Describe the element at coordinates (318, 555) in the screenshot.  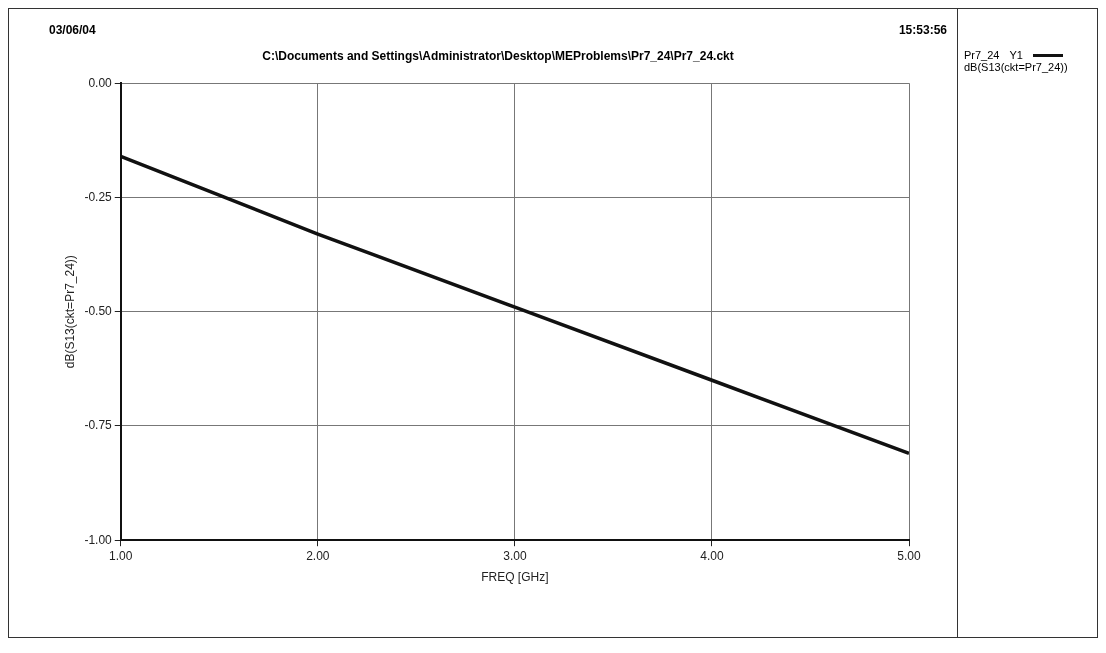
I see `x-tick-label: 2.00` at that location.